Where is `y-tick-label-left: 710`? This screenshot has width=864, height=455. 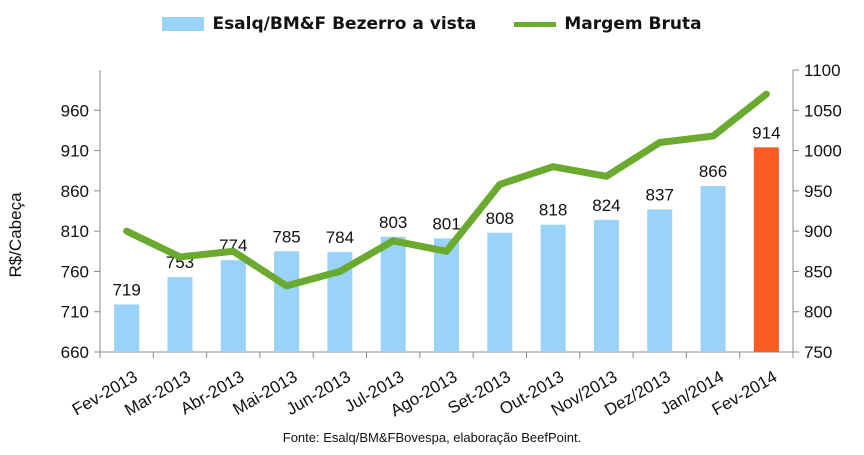
y-tick-label-left: 710 is located at coordinates (75, 312).